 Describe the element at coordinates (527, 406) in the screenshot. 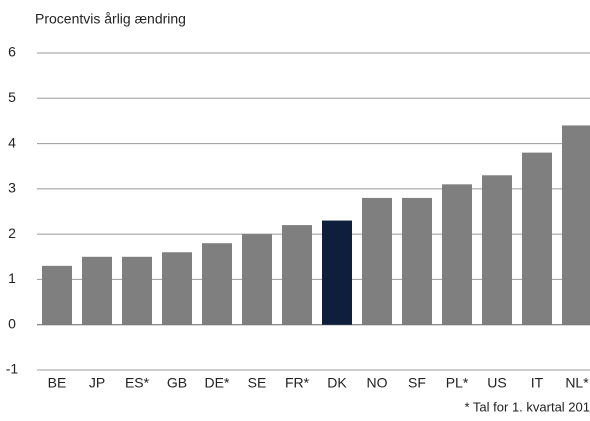

I see `footnote: * Tal for 1. kvartal 201` at that location.